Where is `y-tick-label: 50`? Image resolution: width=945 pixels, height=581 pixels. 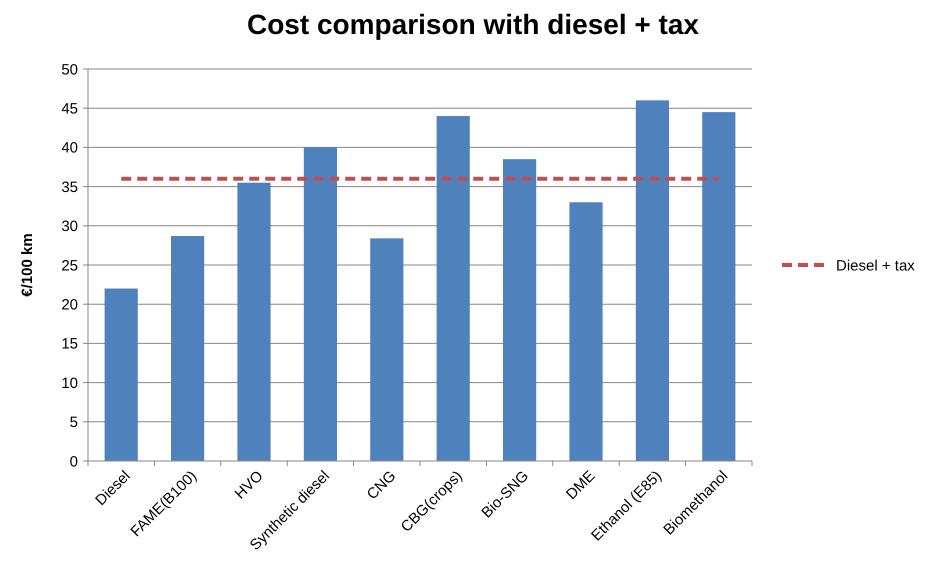 y-tick-label: 50 is located at coordinates (69, 69).